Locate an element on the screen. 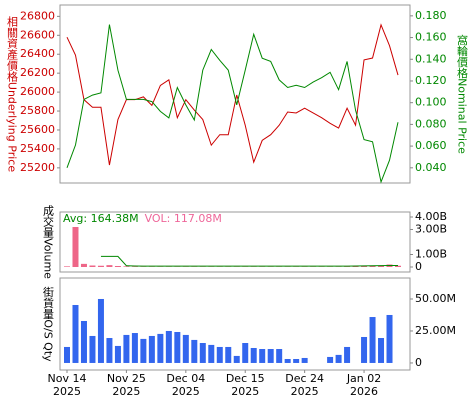  x-tick-label: Dec 24 2025 is located at coordinates (305, 385).